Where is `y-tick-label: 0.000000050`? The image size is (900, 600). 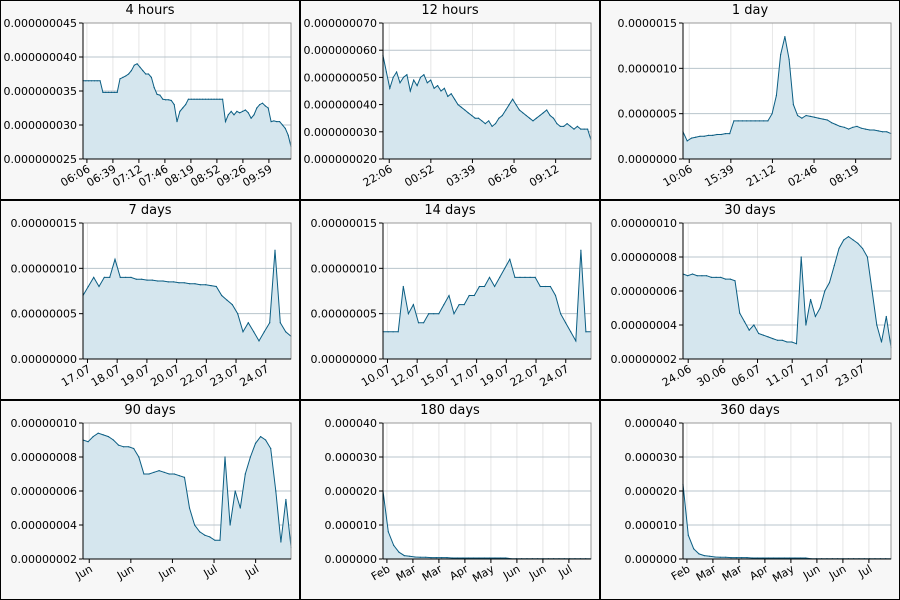
y-tick-label: 0.000000050 is located at coordinates (340, 77).